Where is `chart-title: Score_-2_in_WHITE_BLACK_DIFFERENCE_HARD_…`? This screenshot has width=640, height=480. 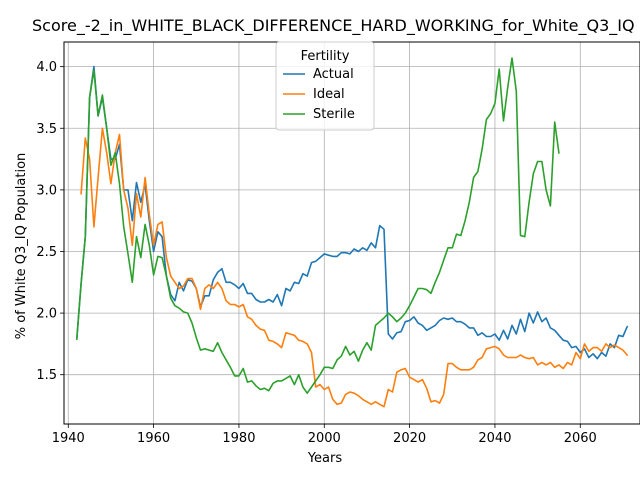 chart-title: Score_-2_in_WHITE_BLACK_DIFFERENCE_HARD_… is located at coordinates (333, 26).